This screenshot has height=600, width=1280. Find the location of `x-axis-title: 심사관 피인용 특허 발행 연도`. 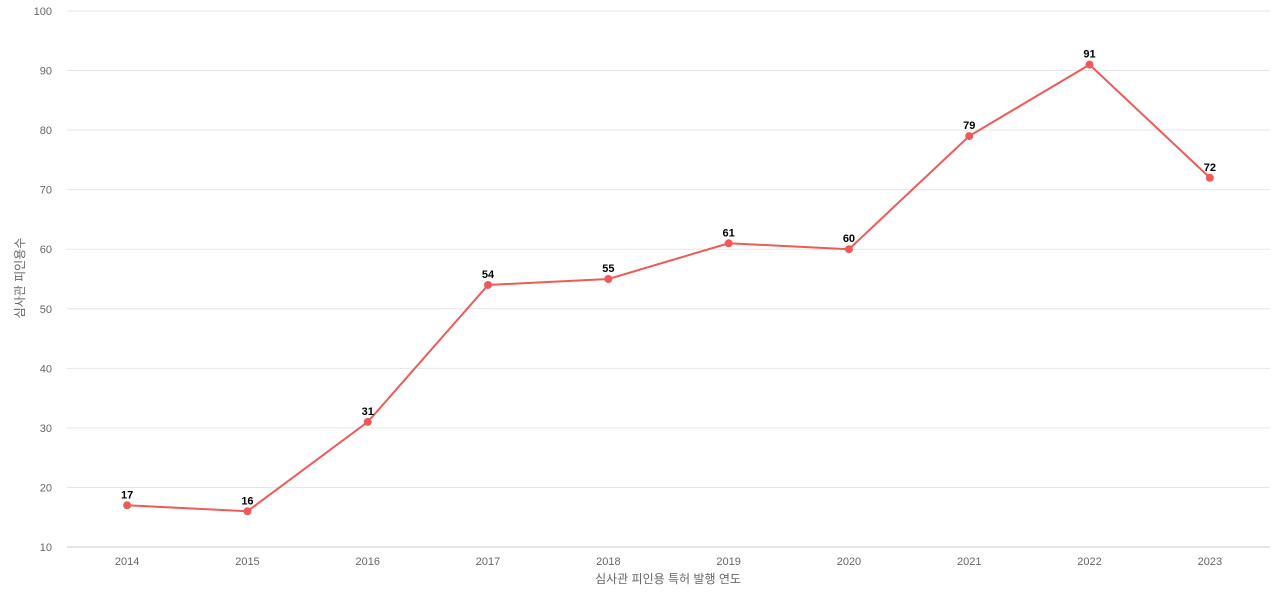

x-axis-title: 심사관 피인용 특허 발행 연도 is located at coordinates (668, 578).